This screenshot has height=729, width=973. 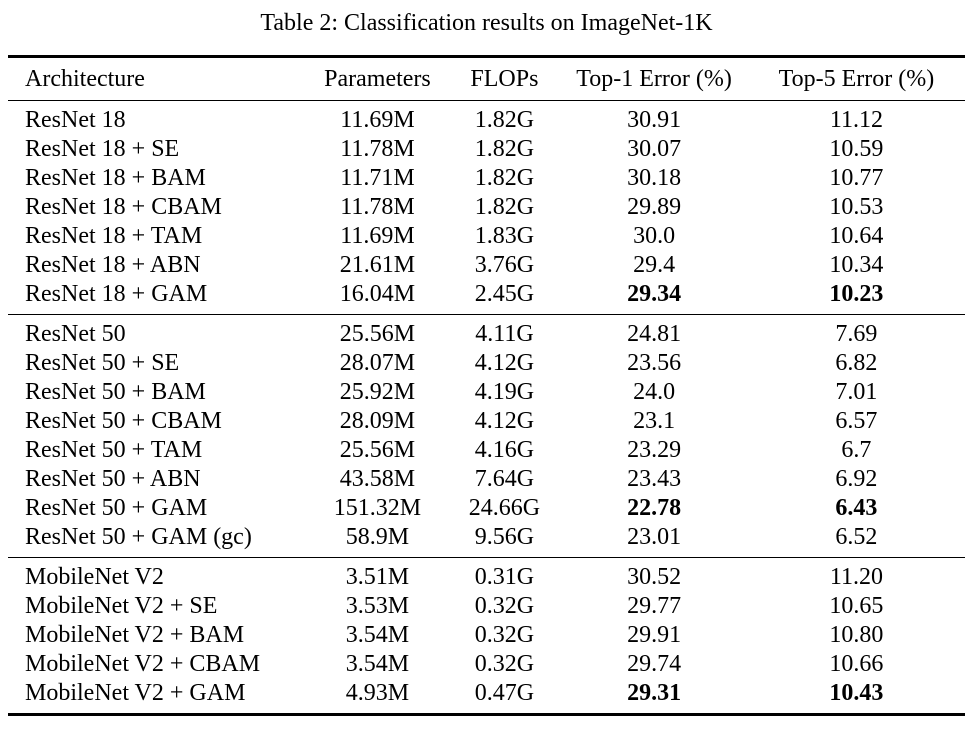 I want to click on cell-top5-error: 6.7, so click(x=856, y=450).